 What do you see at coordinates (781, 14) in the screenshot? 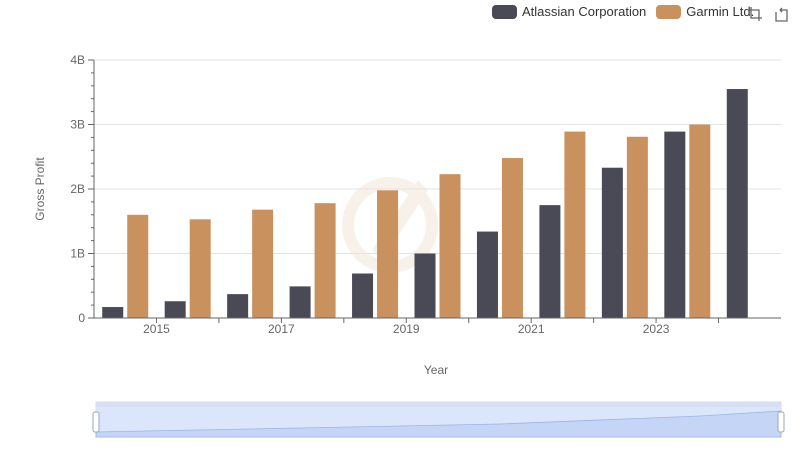
I see `restore-icon` at bounding box center [781, 14].